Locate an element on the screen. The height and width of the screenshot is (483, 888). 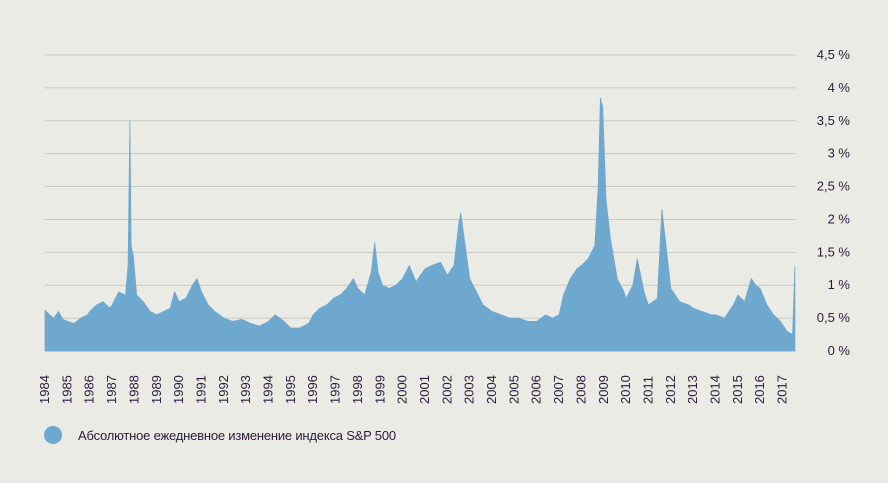
x-tick-label: 2005 is located at coordinates (513, 389).